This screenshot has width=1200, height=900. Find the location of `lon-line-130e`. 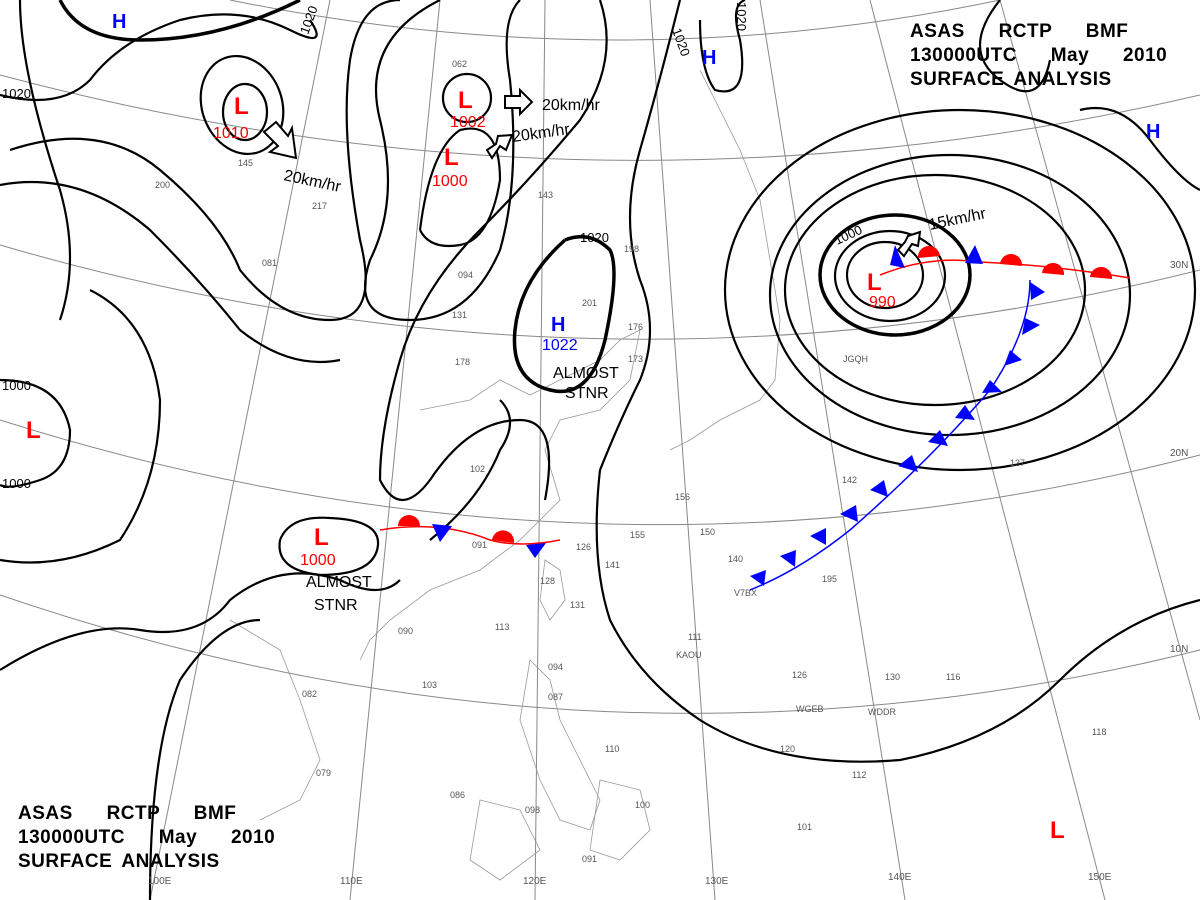

lon-line-130e is located at coordinates (682, 450).